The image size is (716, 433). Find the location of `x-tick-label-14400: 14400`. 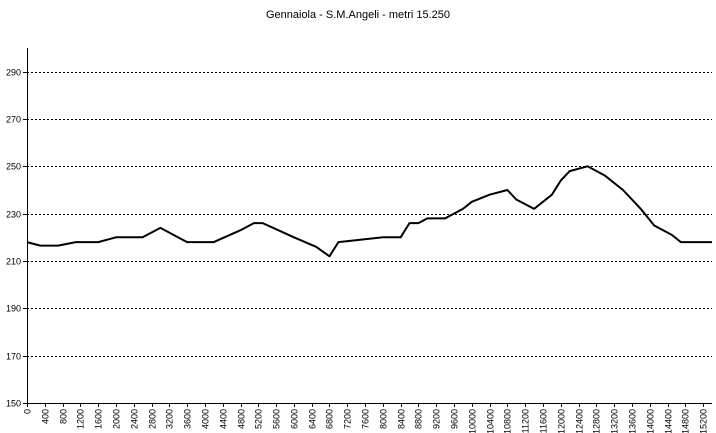

x-tick-label-14400: 14400 is located at coordinates (669, 421).